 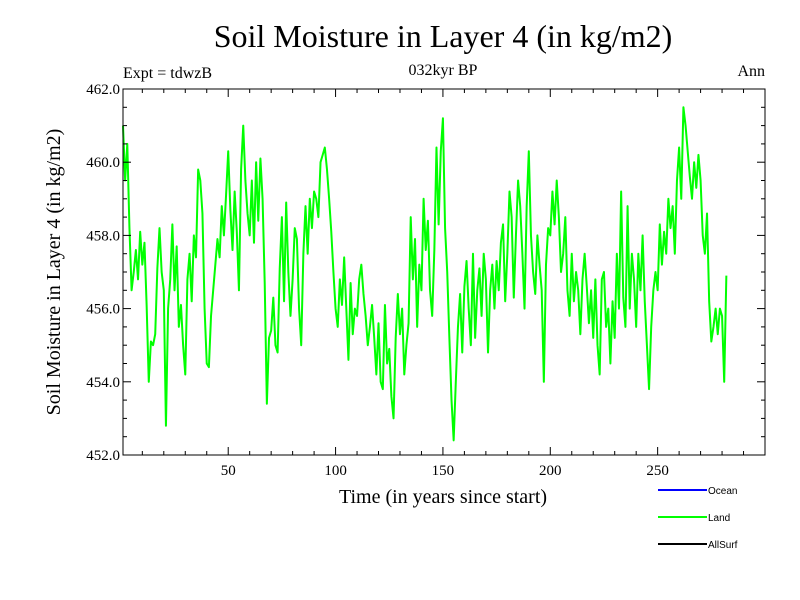 I want to click on x-tick-label: 100, so click(x=335, y=471).